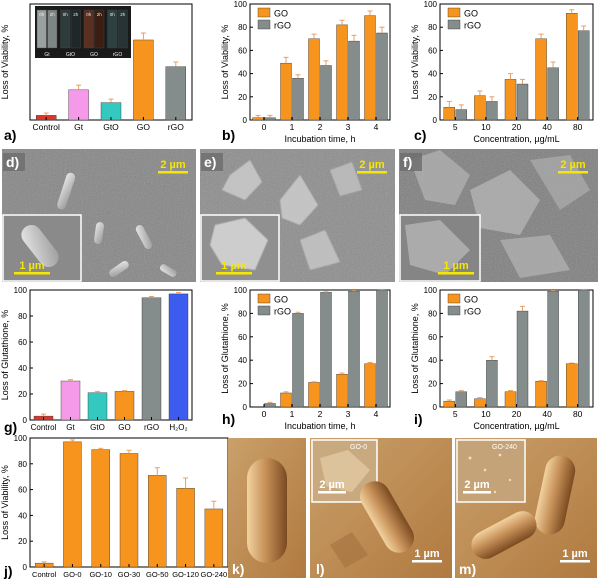 Image resolution: width=600 pixels, height=585 pixels. I want to click on panel-letter-b: b), so click(228, 135).